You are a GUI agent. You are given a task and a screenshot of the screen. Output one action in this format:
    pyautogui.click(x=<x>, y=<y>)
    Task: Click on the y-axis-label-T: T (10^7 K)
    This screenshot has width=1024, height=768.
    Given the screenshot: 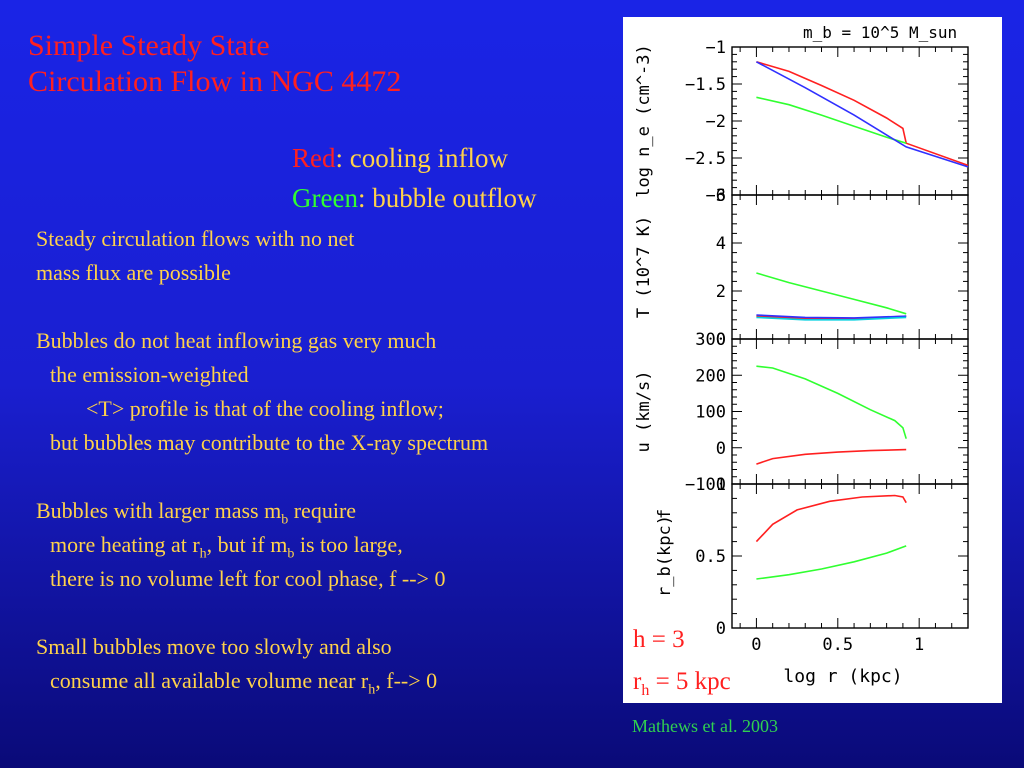 What is the action you would take?
    pyautogui.click(x=644, y=267)
    